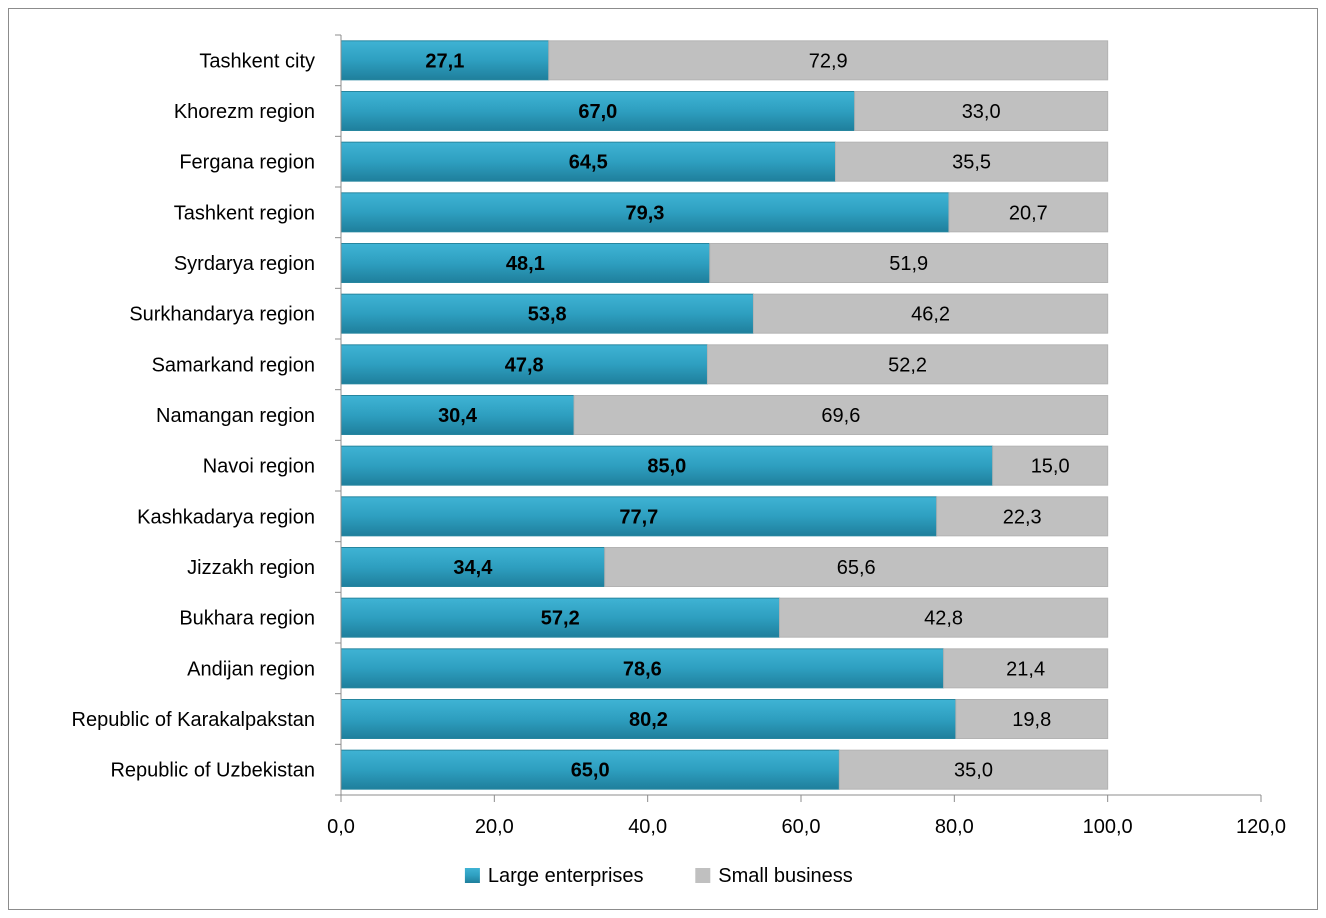  Describe the element at coordinates (247, 619) in the screenshot. I see `category-label-11: Bukhara region` at that location.